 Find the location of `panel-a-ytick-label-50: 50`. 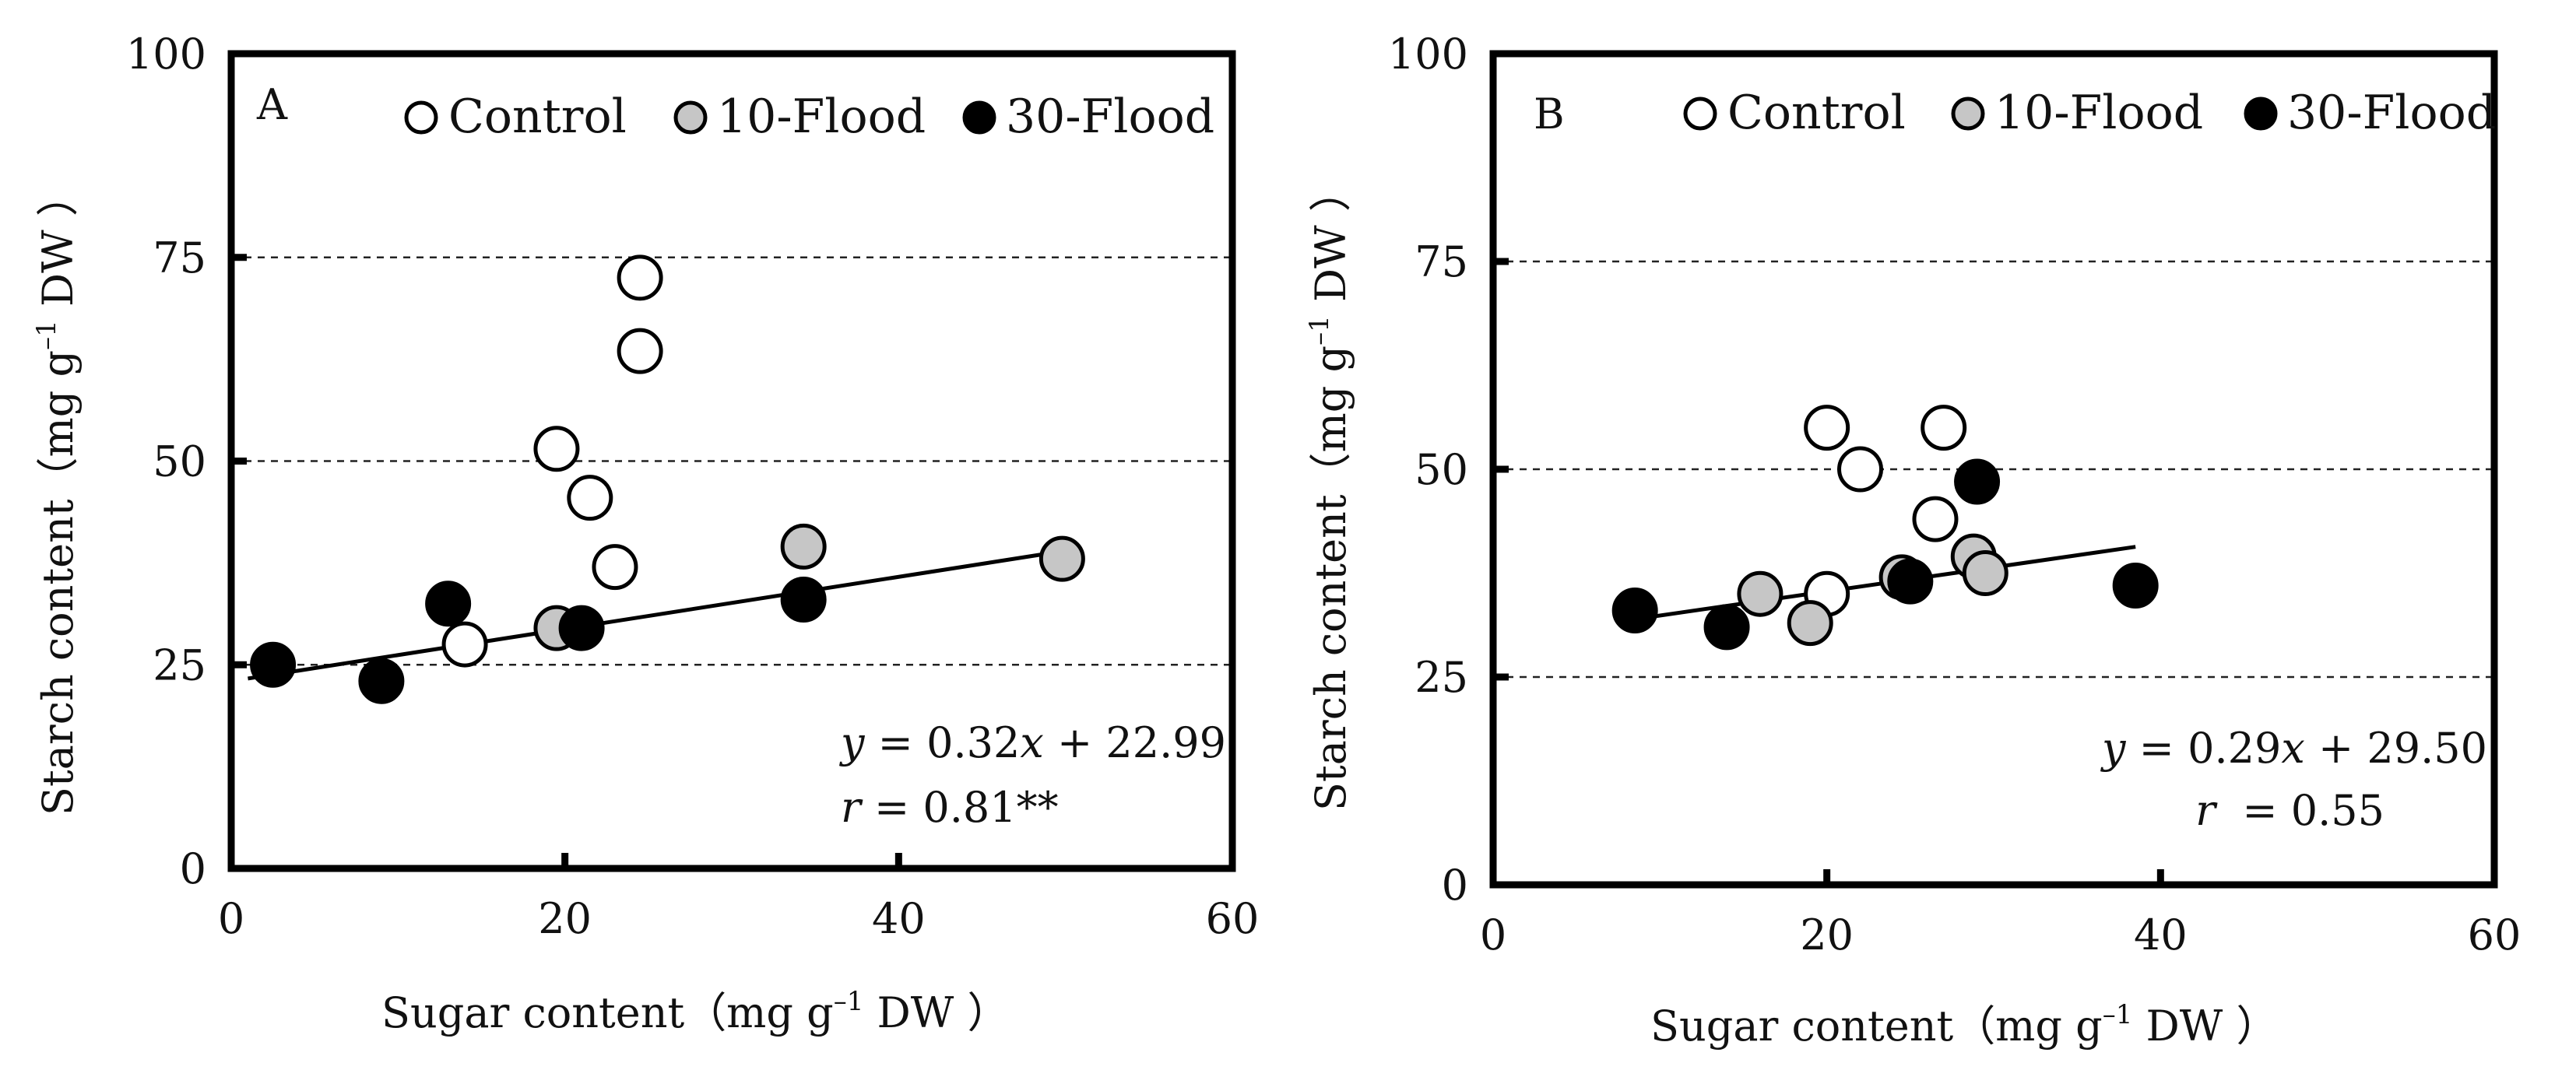

panel-a-ytick-label-50: 50 is located at coordinates (179, 461).